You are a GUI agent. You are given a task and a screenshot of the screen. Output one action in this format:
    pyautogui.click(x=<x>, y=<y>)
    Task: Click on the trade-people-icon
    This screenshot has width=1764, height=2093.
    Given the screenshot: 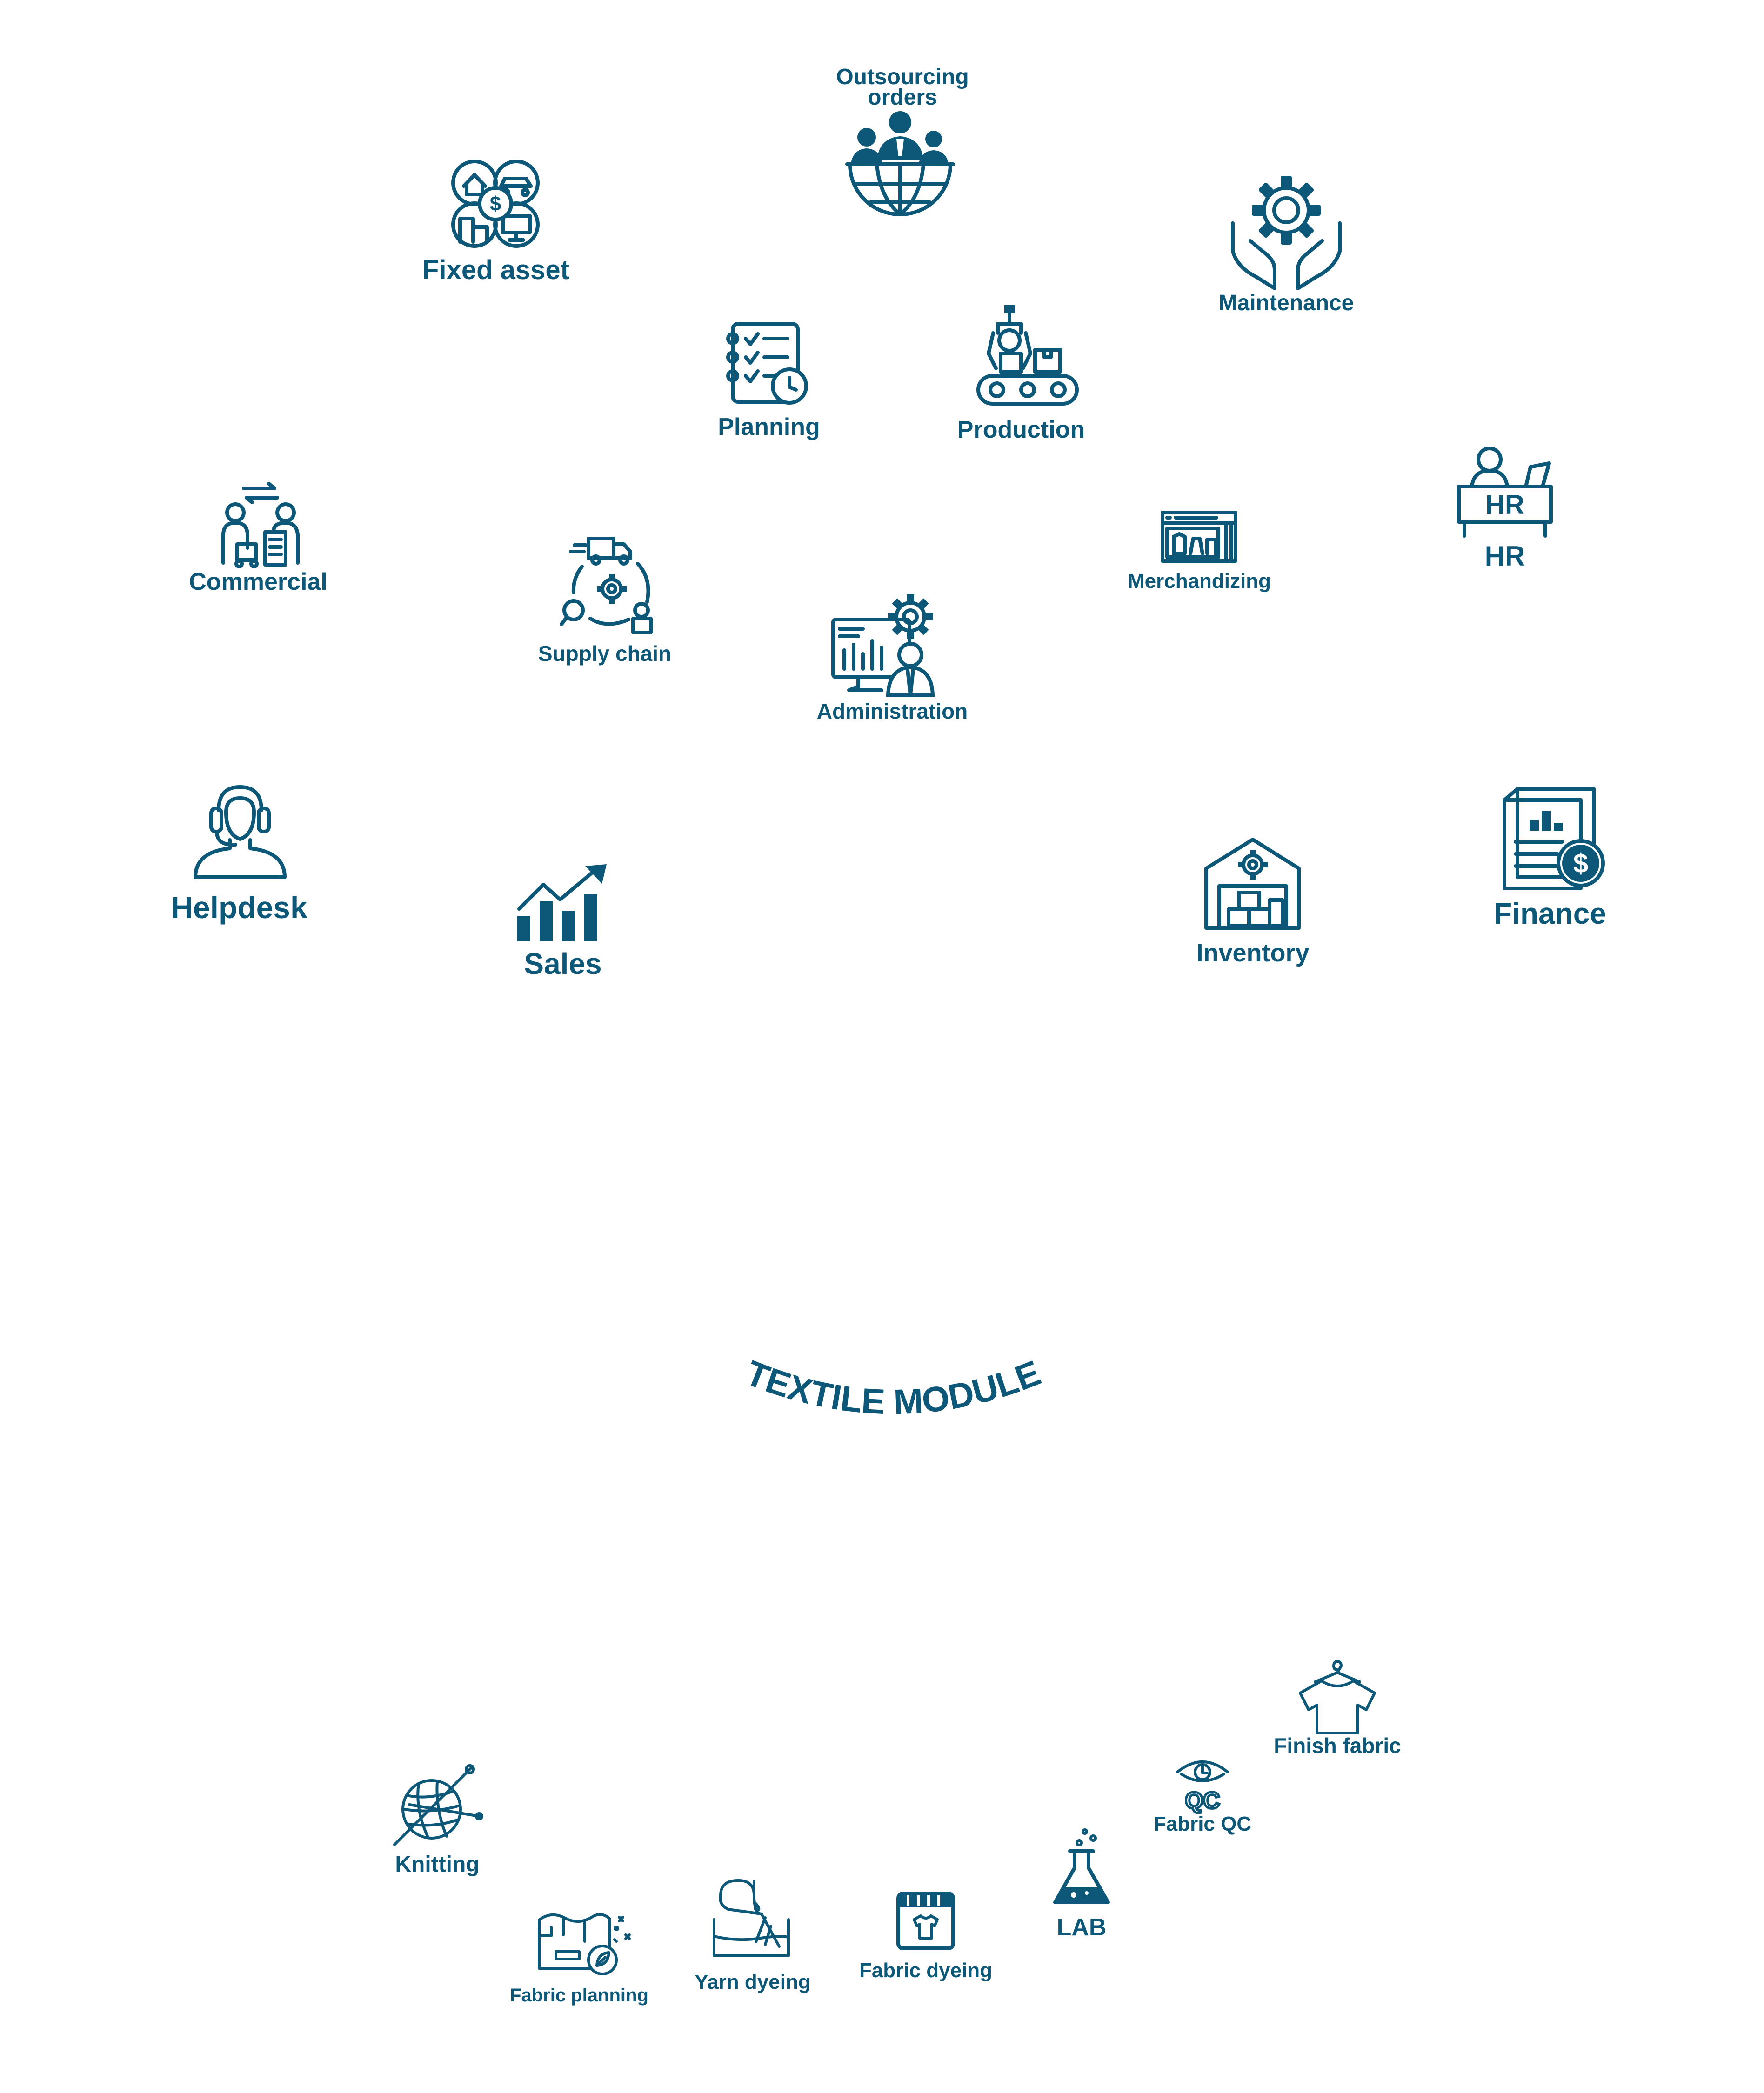 What is the action you would take?
    pyautogui.click(x=260, y=525)
    